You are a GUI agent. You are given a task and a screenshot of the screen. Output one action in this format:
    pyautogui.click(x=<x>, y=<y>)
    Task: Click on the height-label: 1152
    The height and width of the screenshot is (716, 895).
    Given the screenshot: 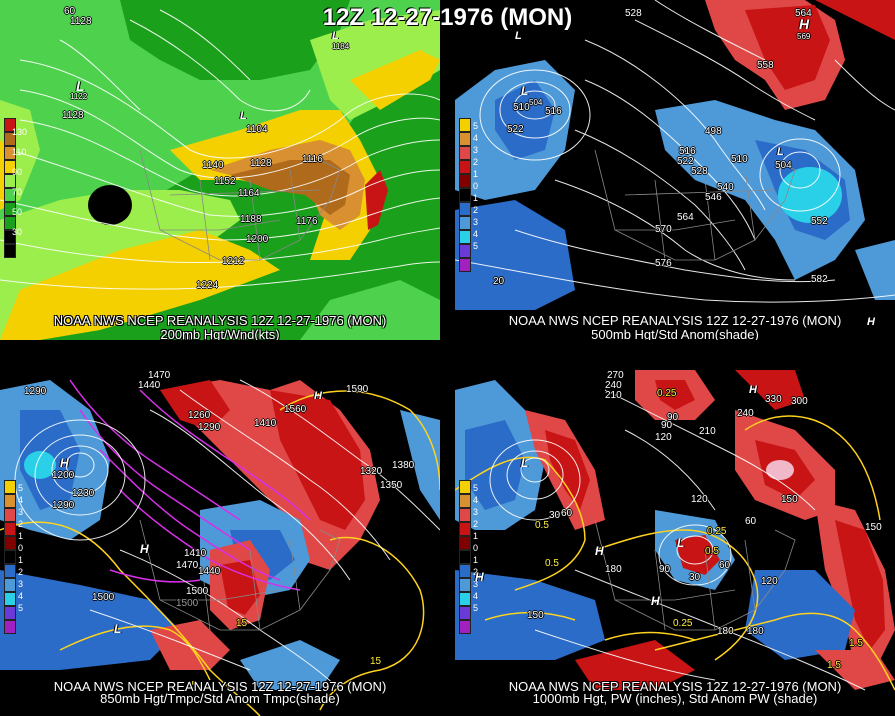 What is the action you would take?
    pyautogui.click(x=225, y=181)
    